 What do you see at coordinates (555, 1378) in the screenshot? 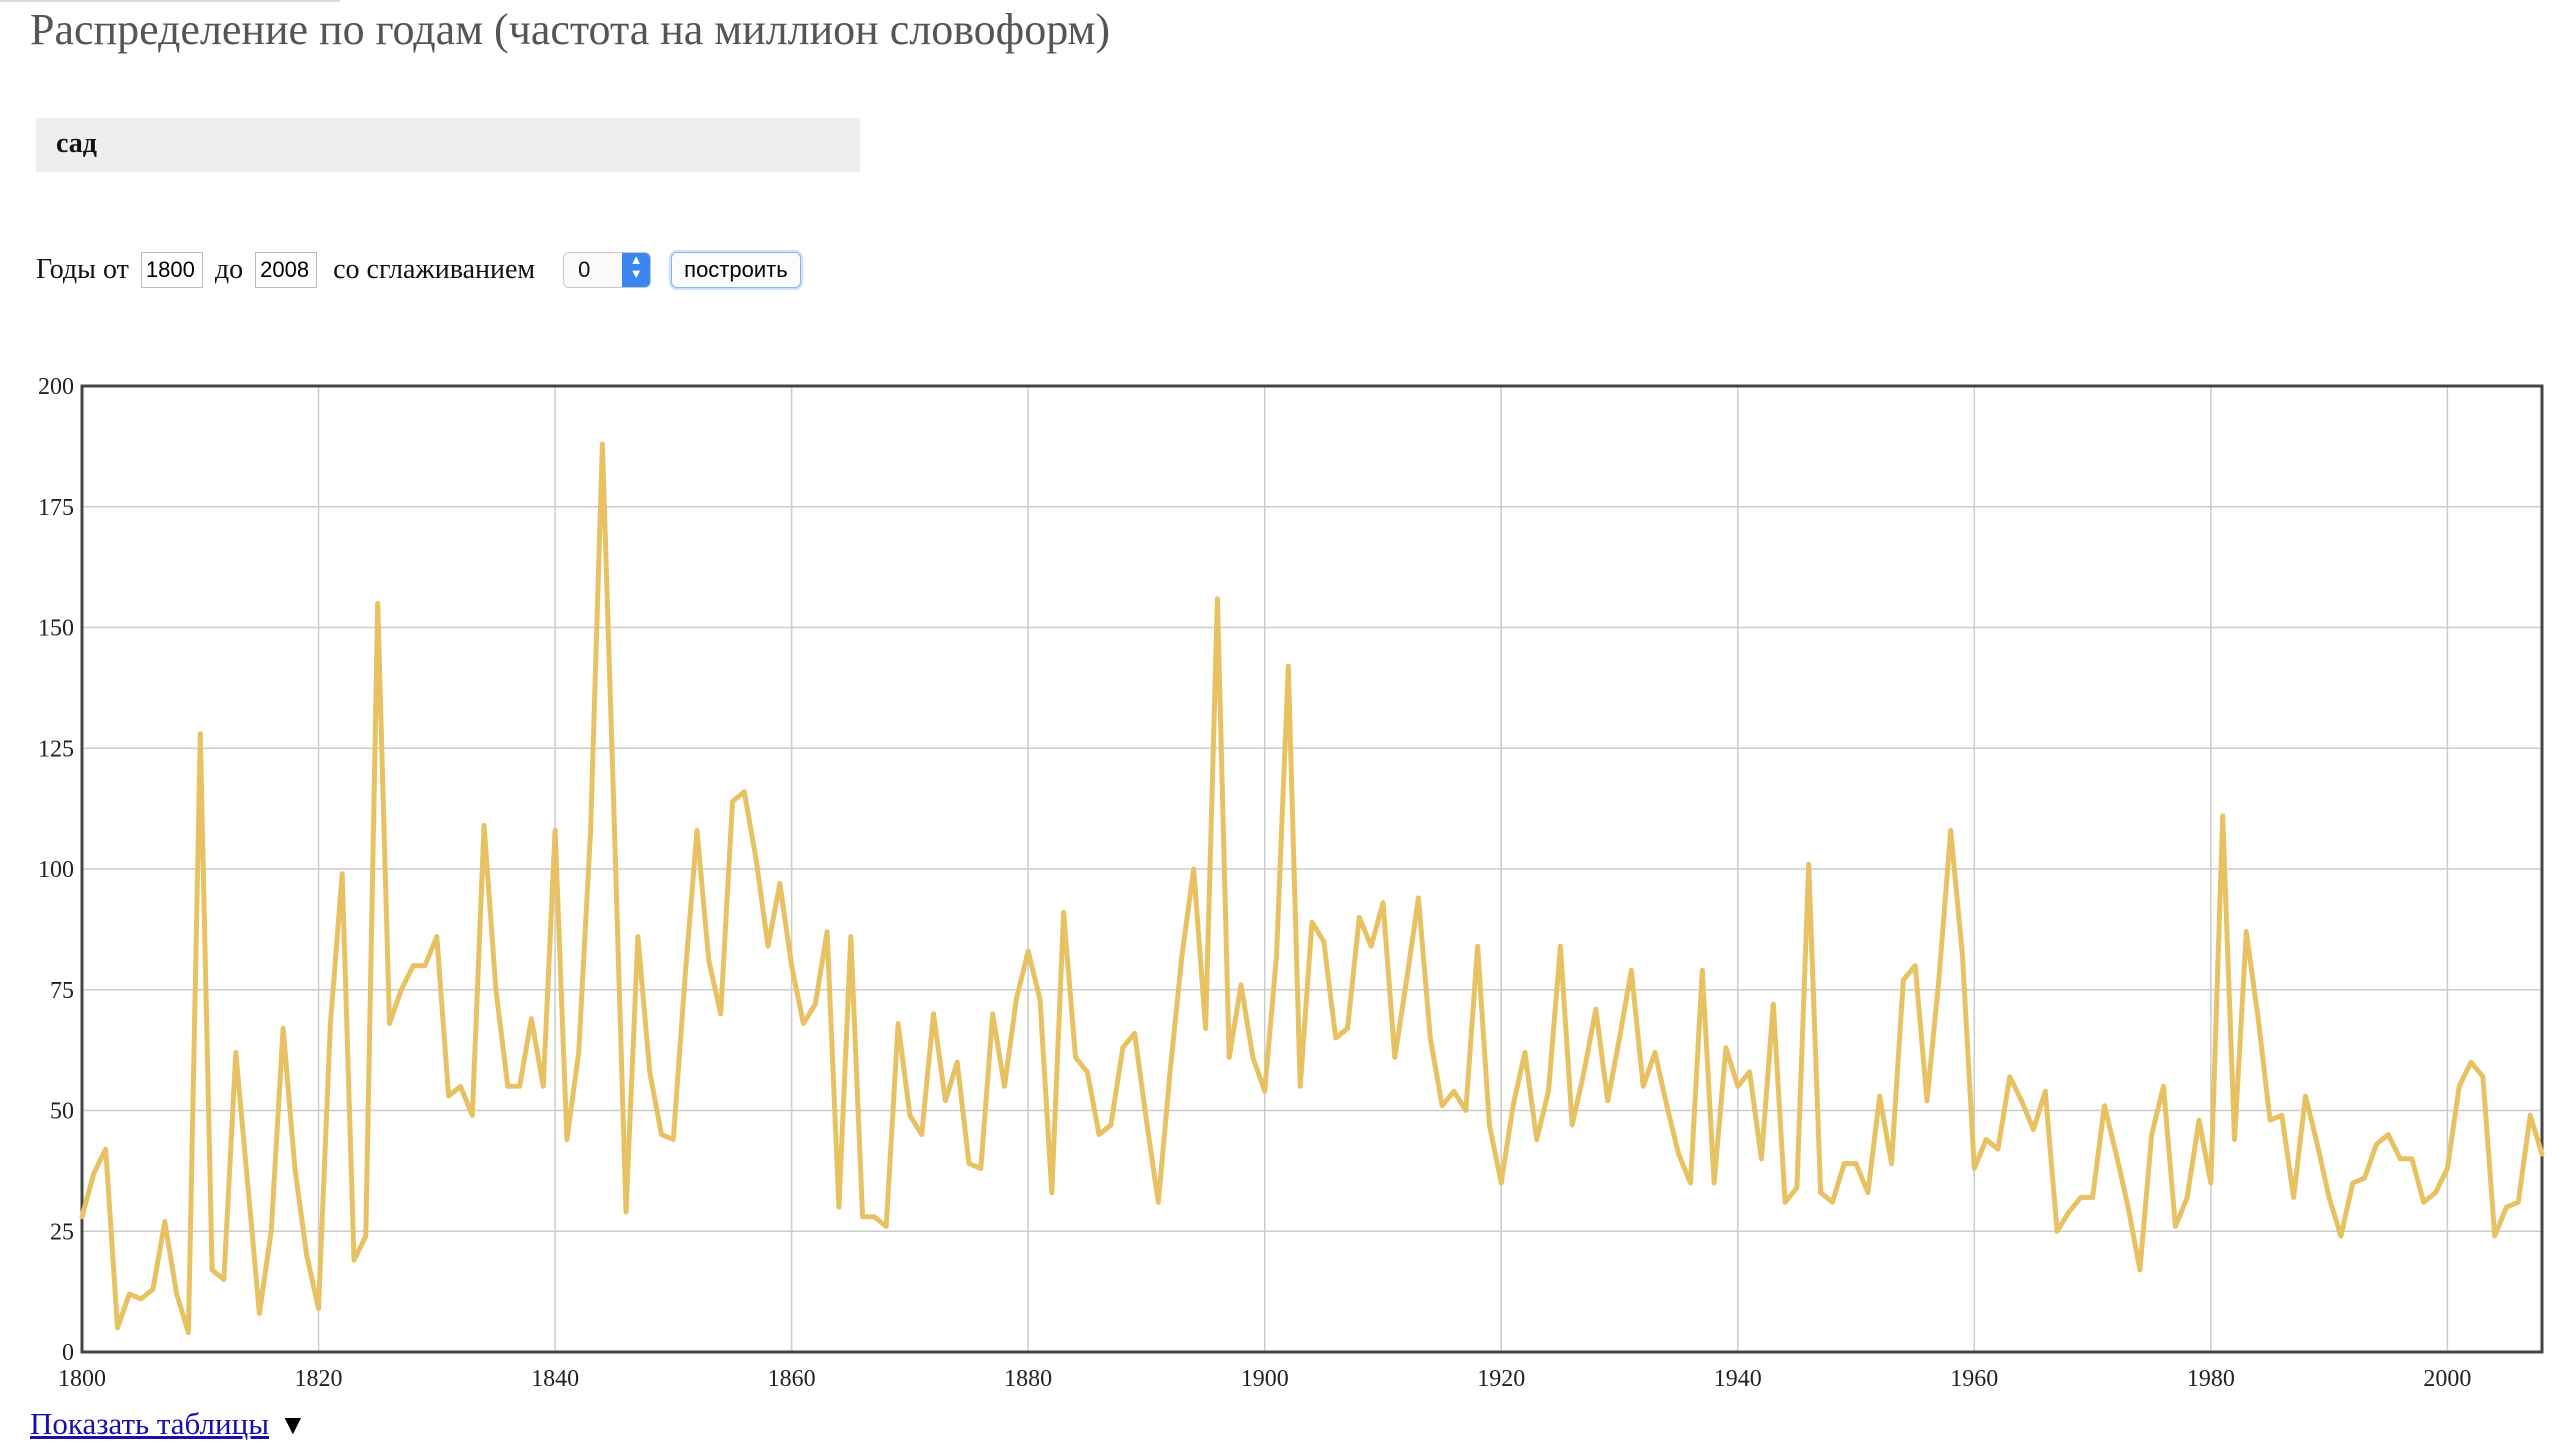
I see `x-tick-label: 1840` at bounding box center [555, 1378].